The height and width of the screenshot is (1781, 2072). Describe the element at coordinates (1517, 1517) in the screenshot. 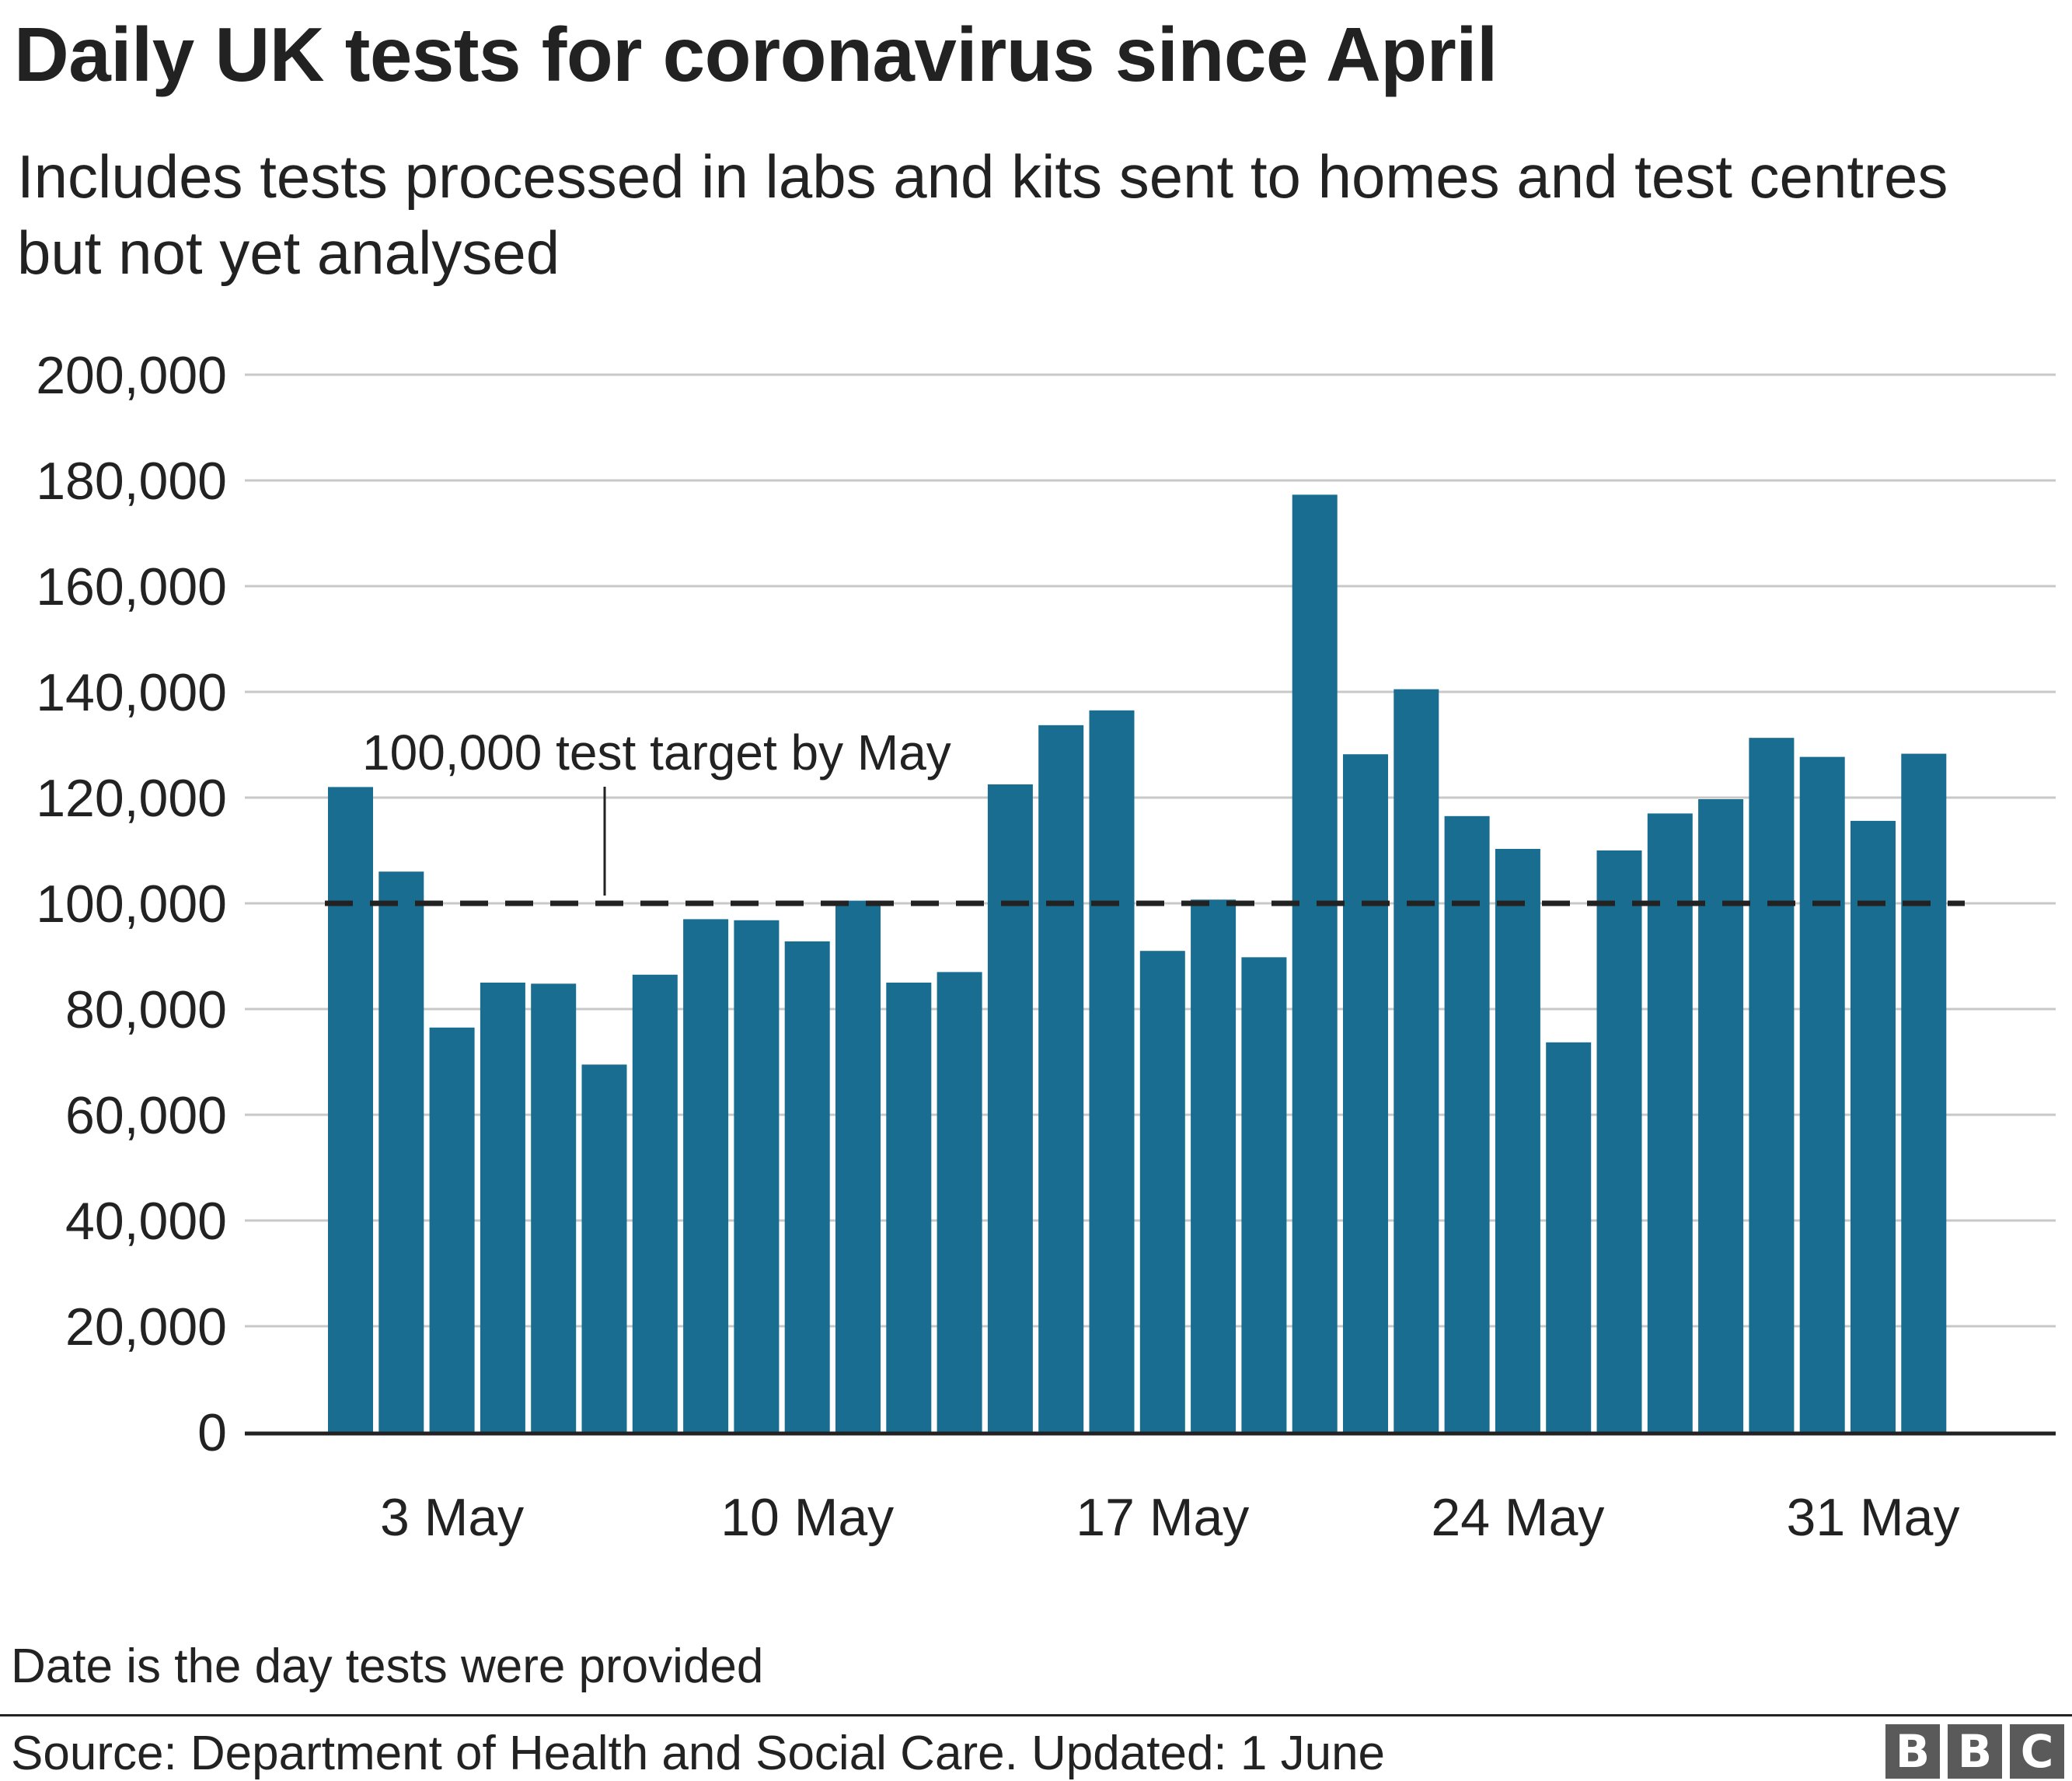

I see `x-tick-label: 24 May` at that location.